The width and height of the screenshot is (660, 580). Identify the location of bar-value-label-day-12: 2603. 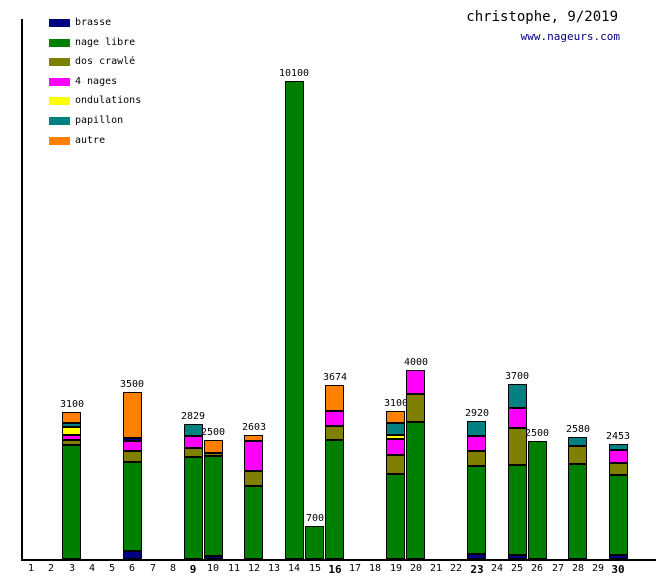
(254, 427).